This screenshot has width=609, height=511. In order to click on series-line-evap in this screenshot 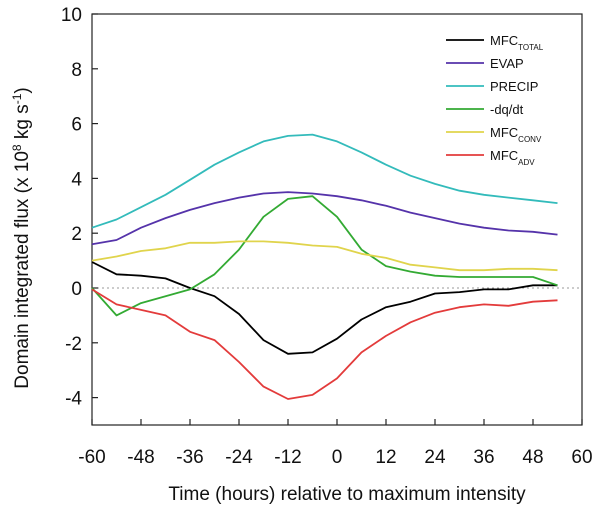, I will do `click(324, 218)`.